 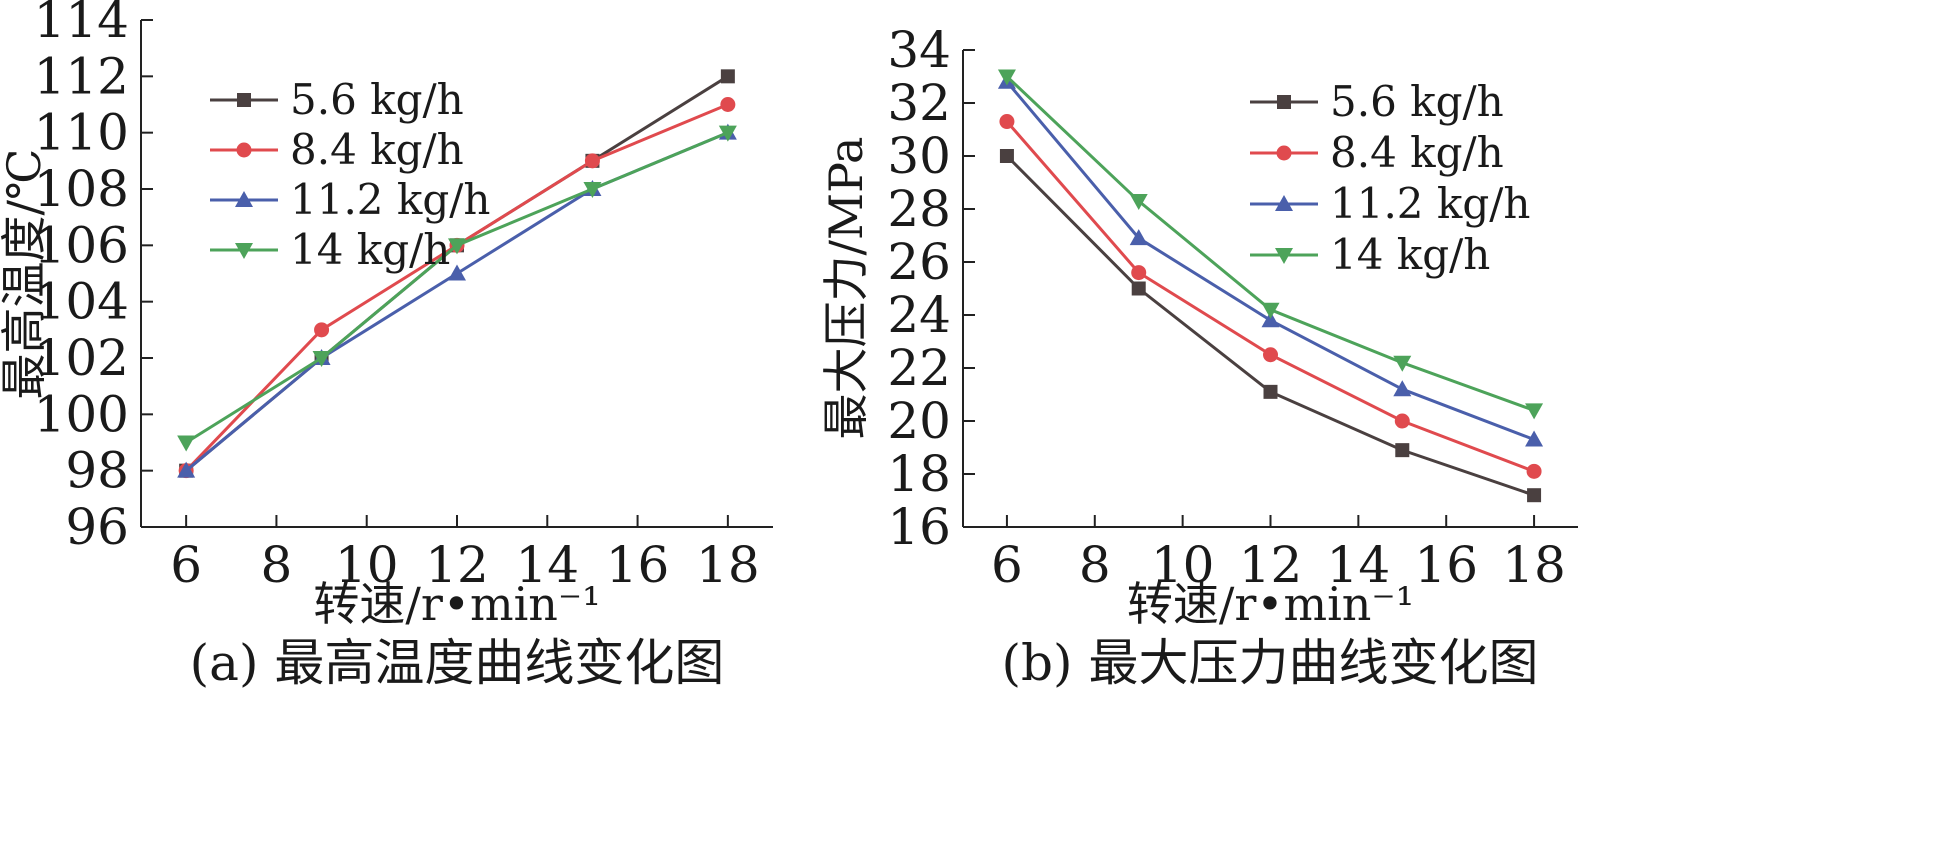 What do you see at coordinates (377, 99) in the screenshot?
I see `chart-a-legend-label-1: 5.6 kg/h` at bounding box center [377, 99].